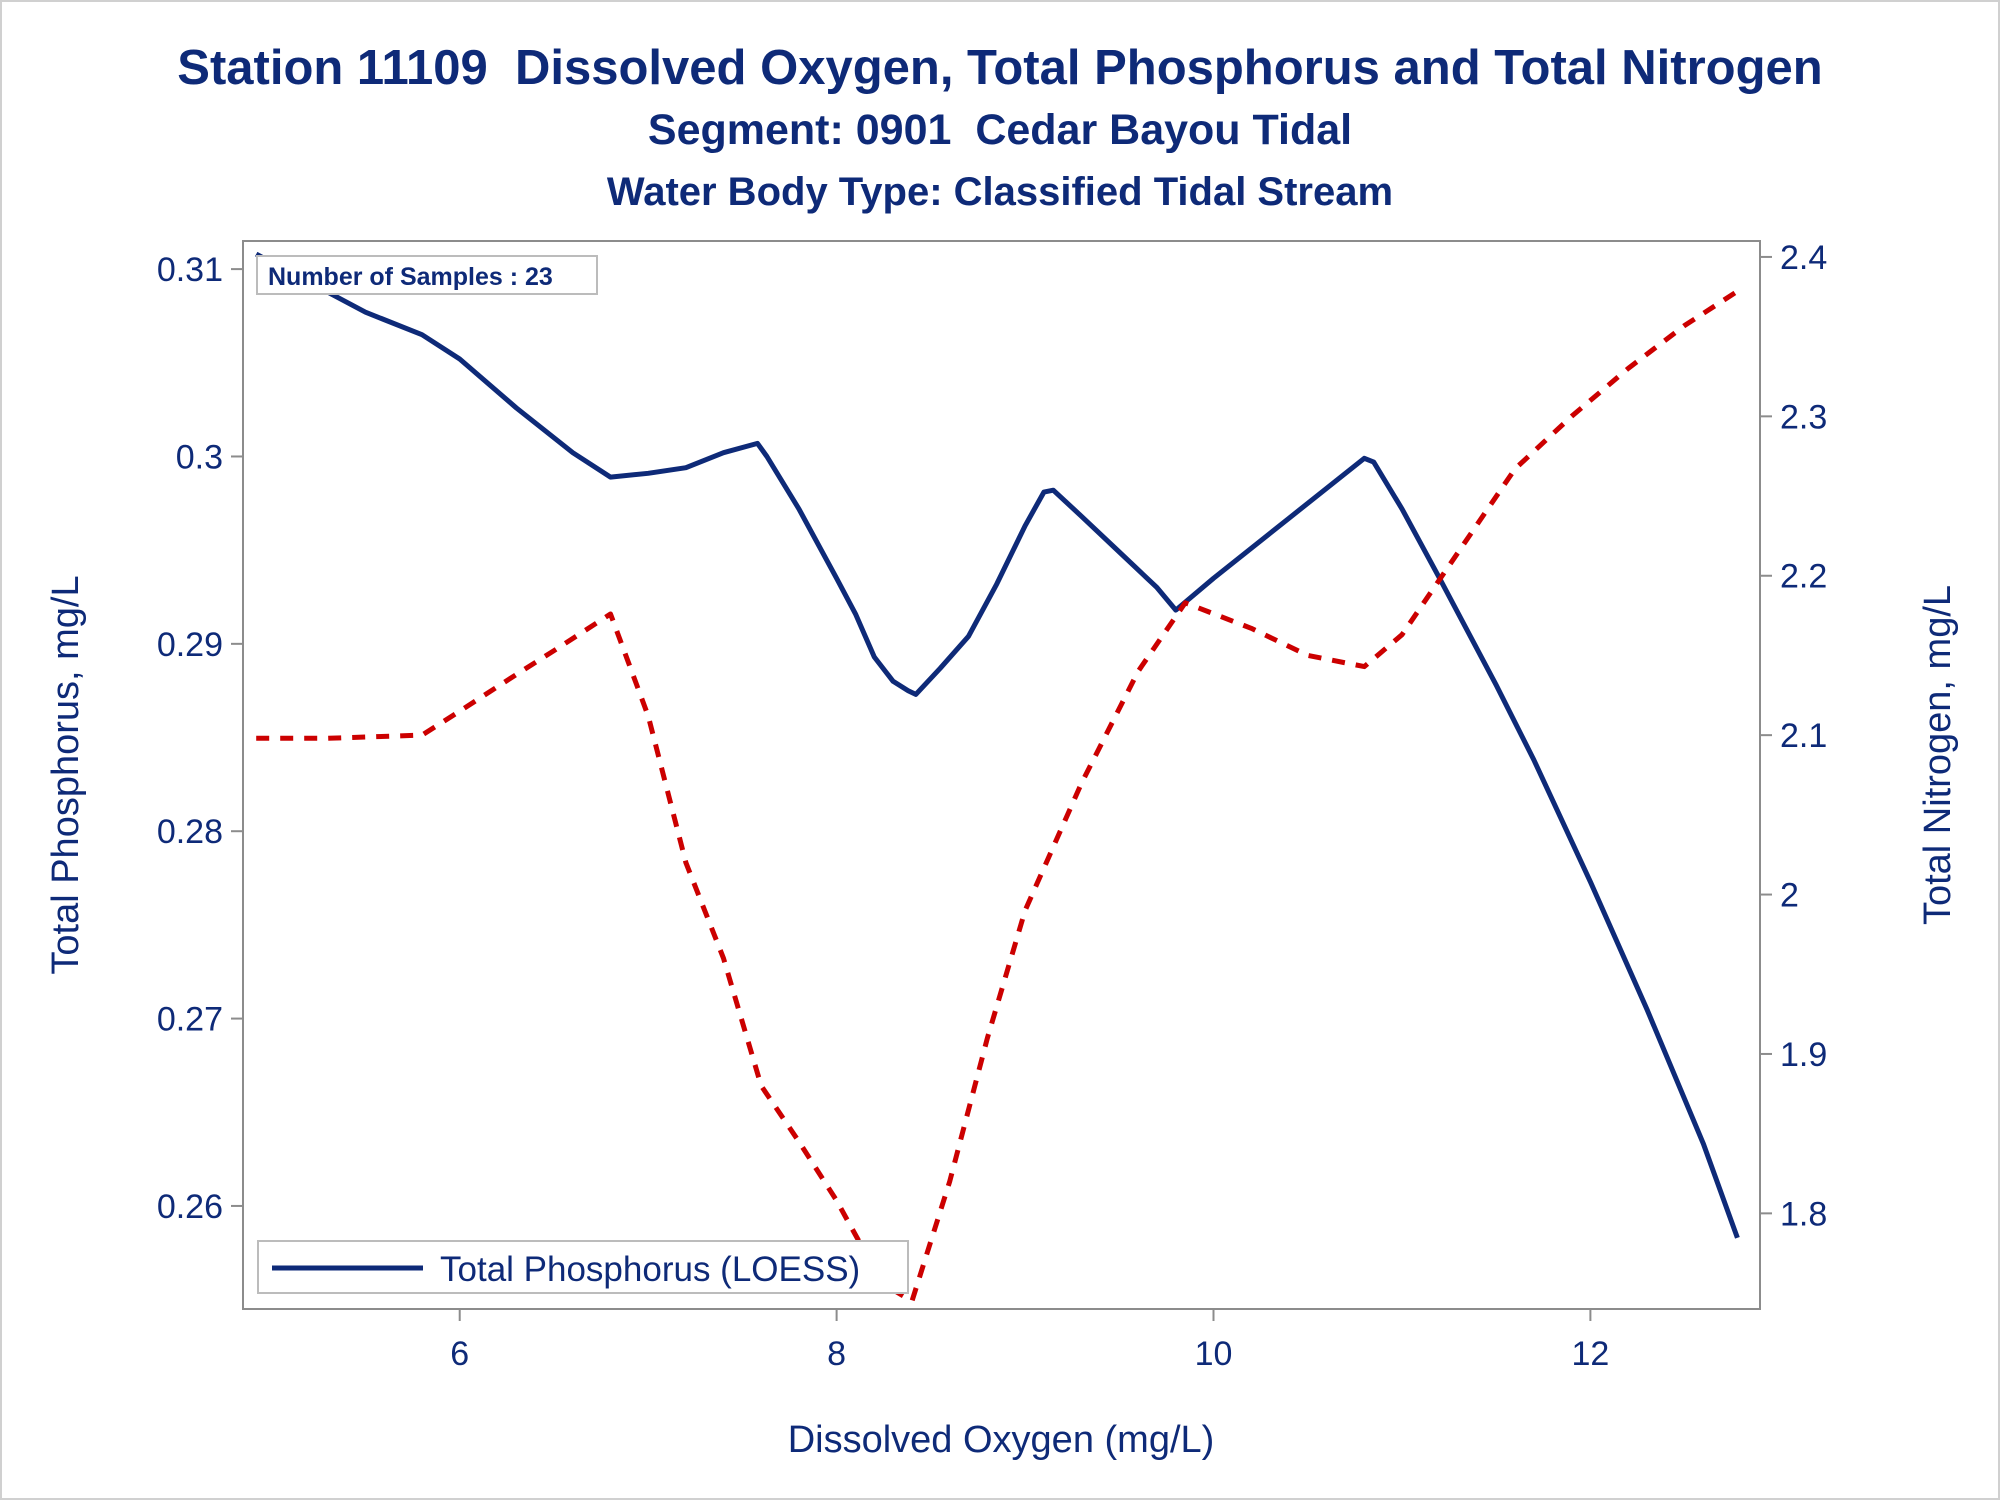  What do you see at coordinates (1803, 577) in the screenshot?
I see `y-right-tick-label: 2.2` at bounding box center [1803, 577].